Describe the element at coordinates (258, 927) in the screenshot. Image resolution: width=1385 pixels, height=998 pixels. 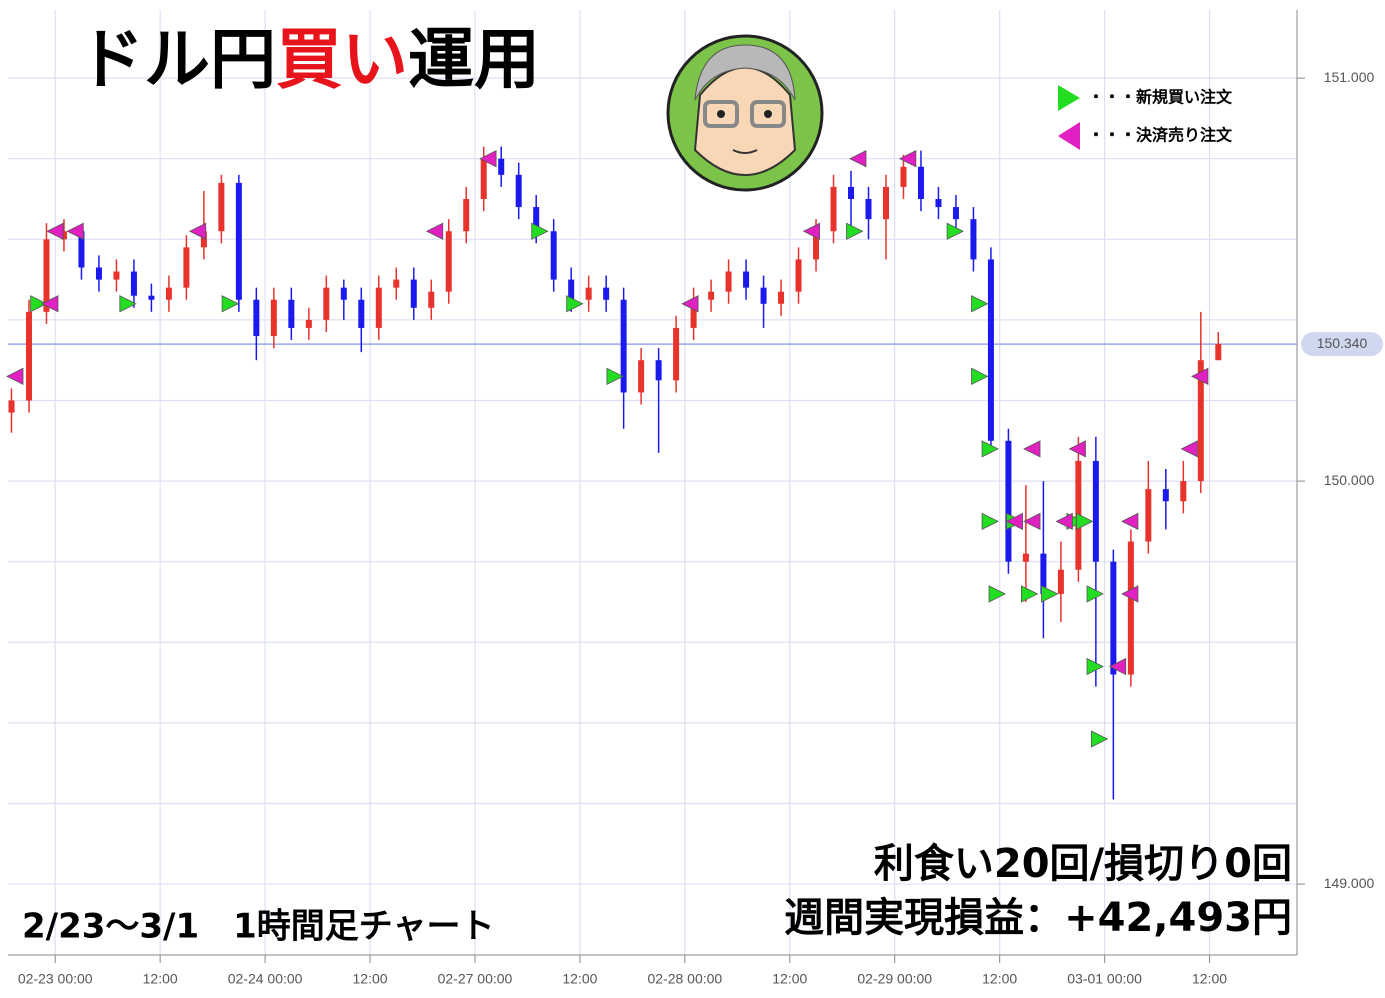
I see `subtitle: 2/23～3/1 1時間足チャート` at that location.